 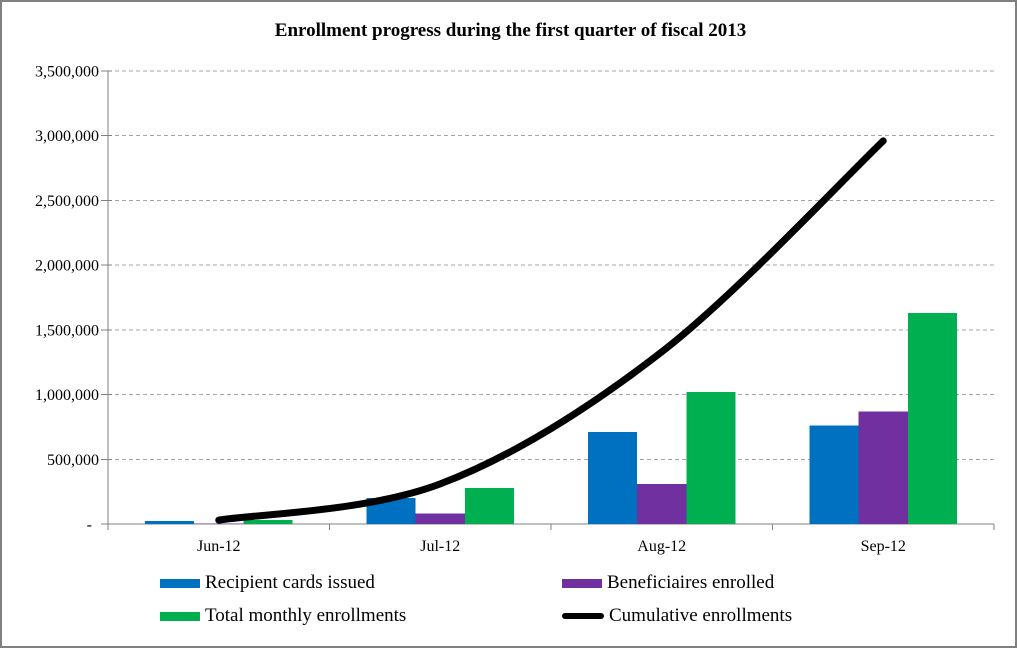 I want to click on y-axis-label: 2,000,000, so click(x=67, y=266).